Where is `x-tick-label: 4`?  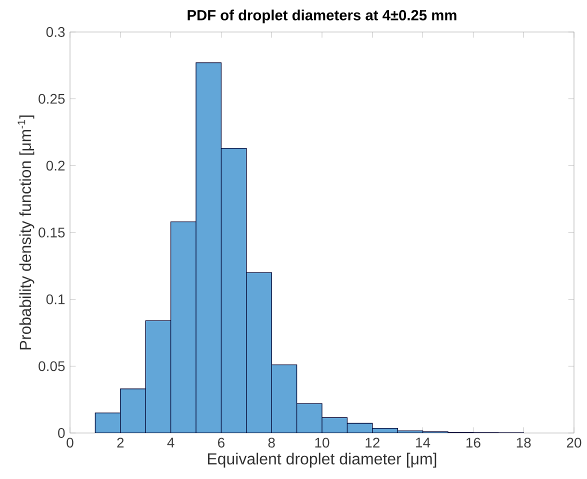
x-tick-label: 4 is located at coordinates (170, 443).